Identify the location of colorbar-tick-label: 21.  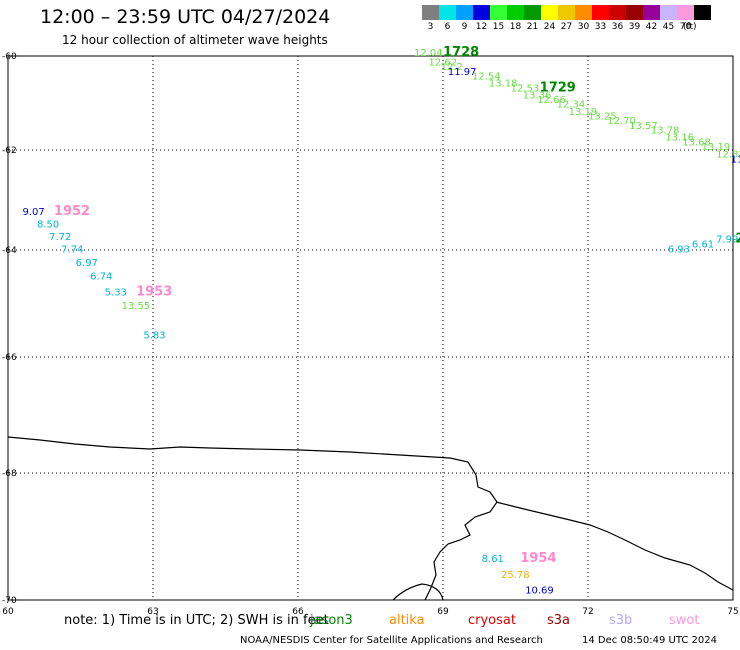
(532, 27).